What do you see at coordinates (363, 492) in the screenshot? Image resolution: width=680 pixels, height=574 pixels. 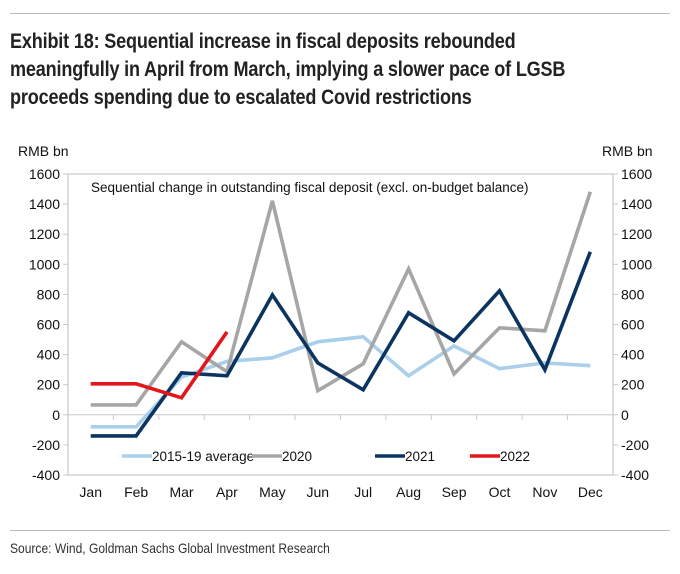 I see `x-tick-label: Jul` at bounding box center [363, 492].